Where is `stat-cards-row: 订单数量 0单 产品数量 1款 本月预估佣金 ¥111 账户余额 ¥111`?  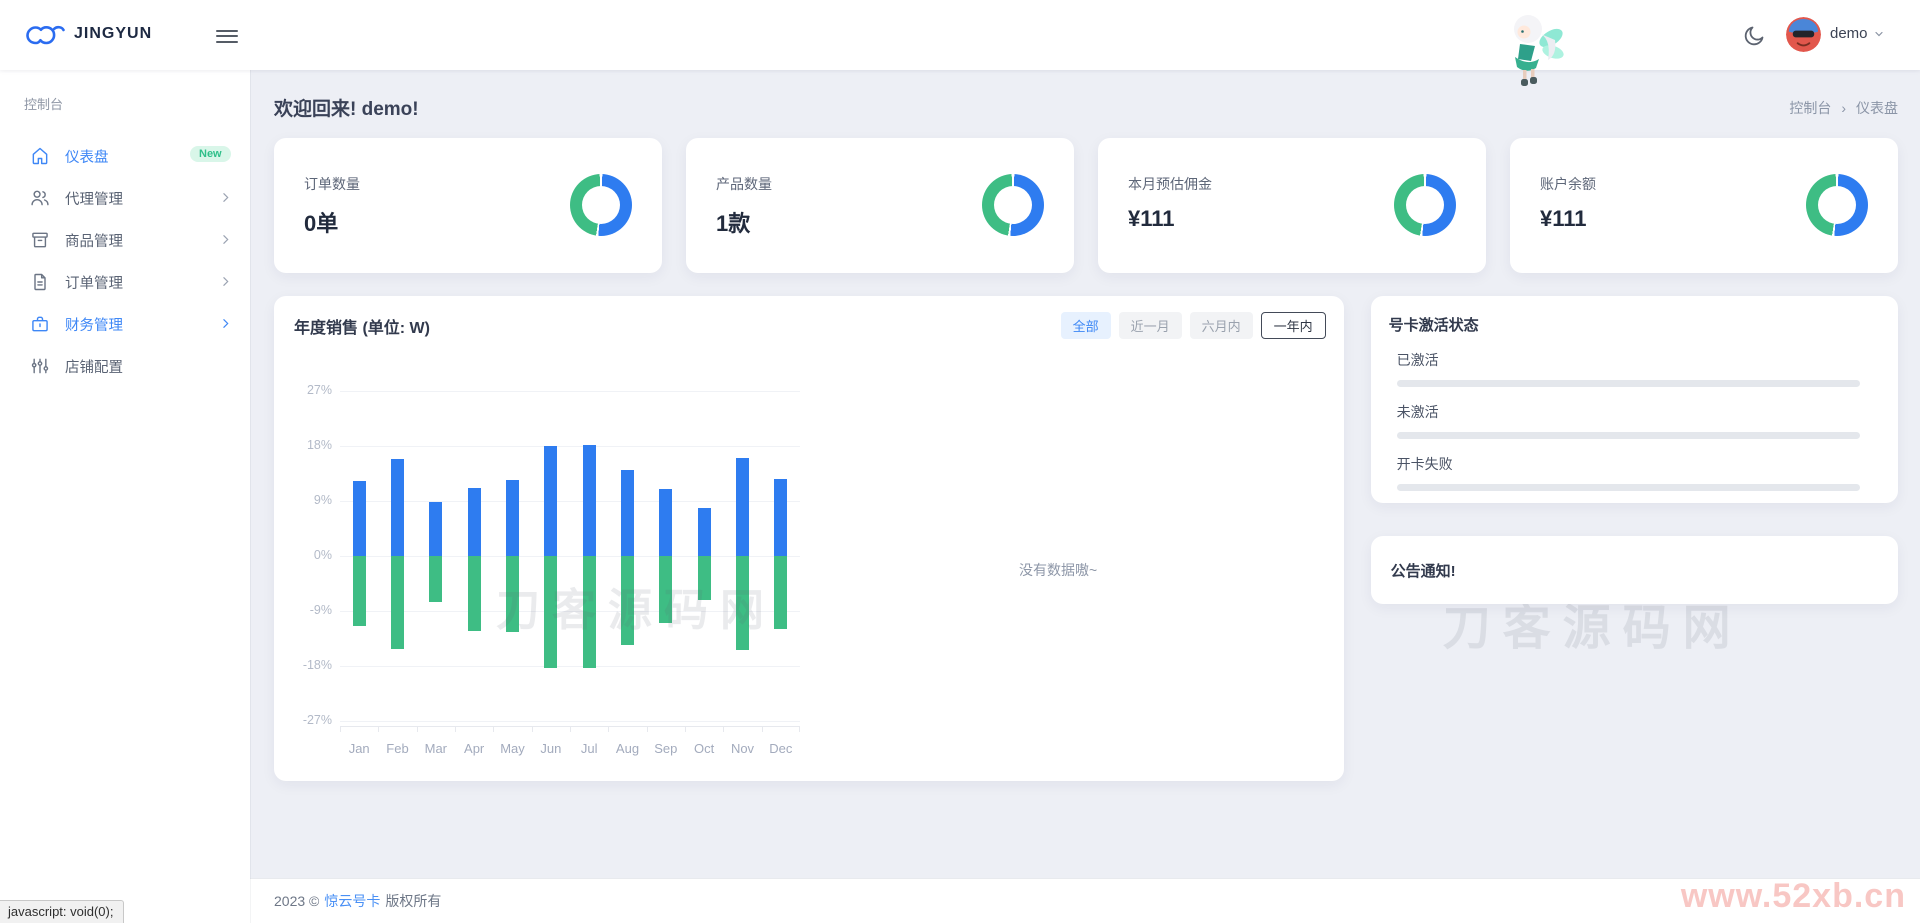
stat-cards-row: 订单数量 0单 产品数量 1款 本月预估佣金 ¥111 账户余额 ¥111 is located at coordinates (1086, 205).